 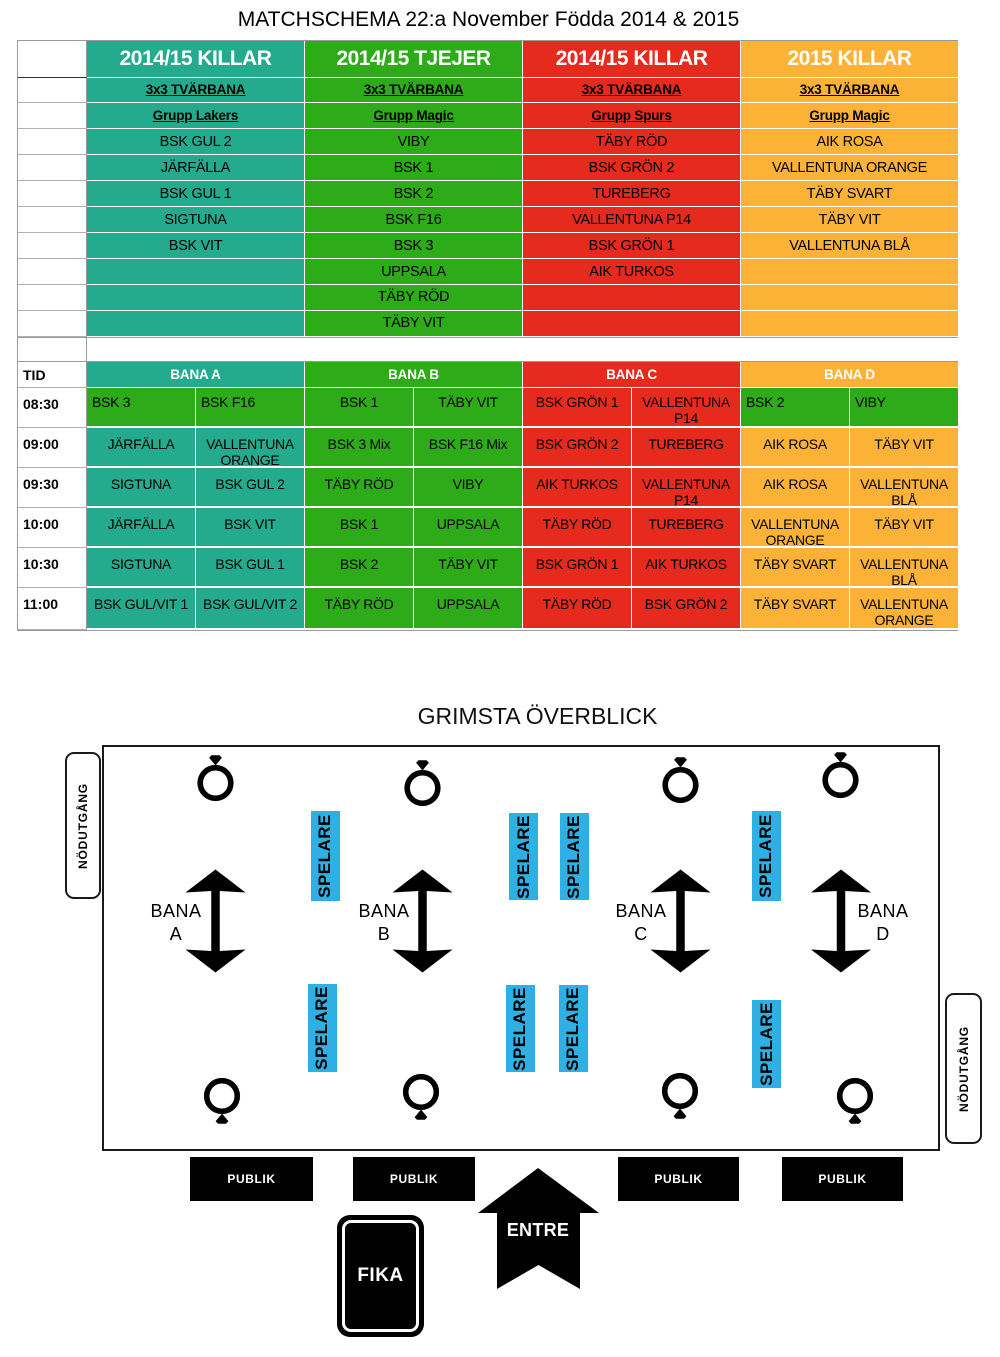 What do you see at coordinates (538, 1230) in the screenshot?
I see `svg-text: ENTRE` at bounding box center [538, 1230].